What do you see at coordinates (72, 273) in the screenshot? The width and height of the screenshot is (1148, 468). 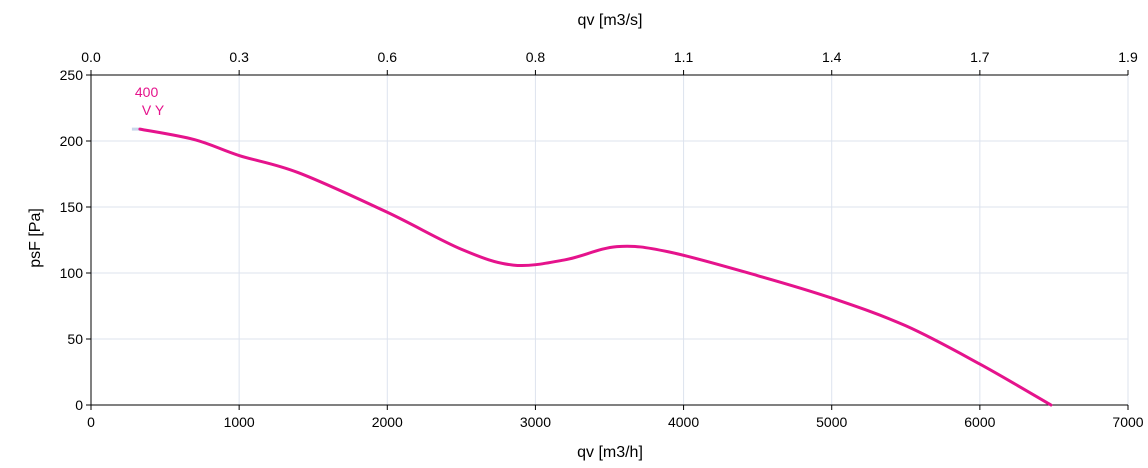 I see `y-tick-label: 100` at bounding box center [72, 273].